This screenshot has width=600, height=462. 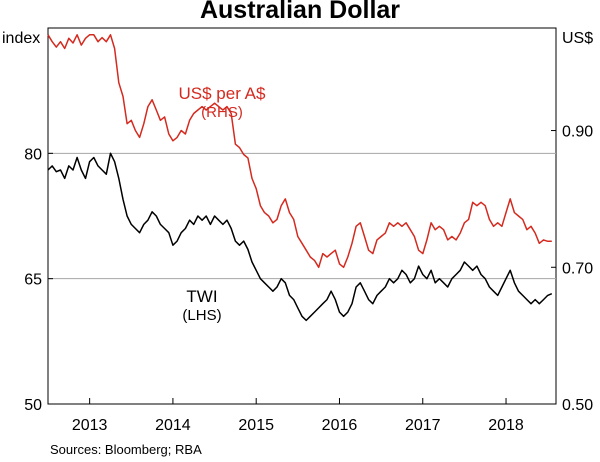 I want to click on twi-series-axis-note: (LHS), so click(x=201, y=315).